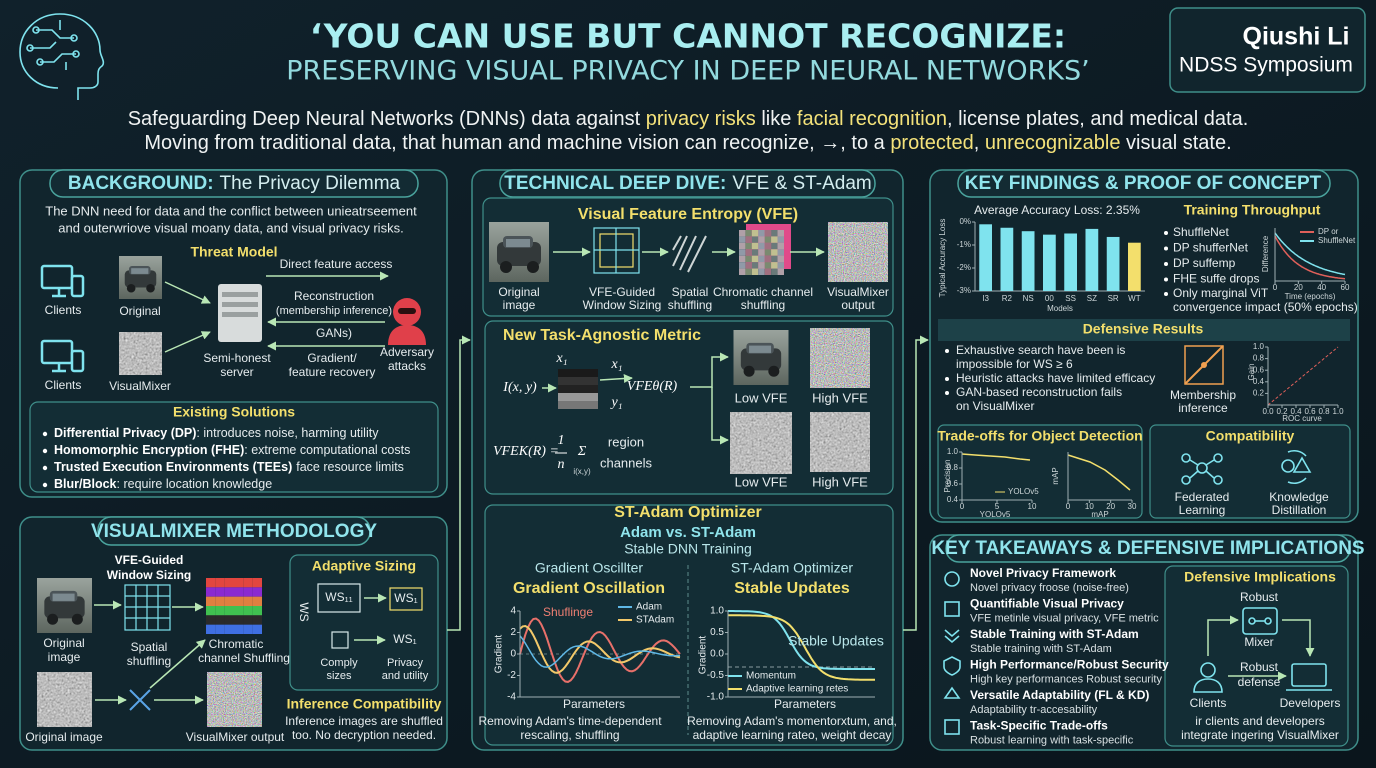 This screenshot has height=768, width=1376. What do you see at coordinates (964, 244) in the screenshot?
I see `label: -1%` at bounding box center [964, 244].